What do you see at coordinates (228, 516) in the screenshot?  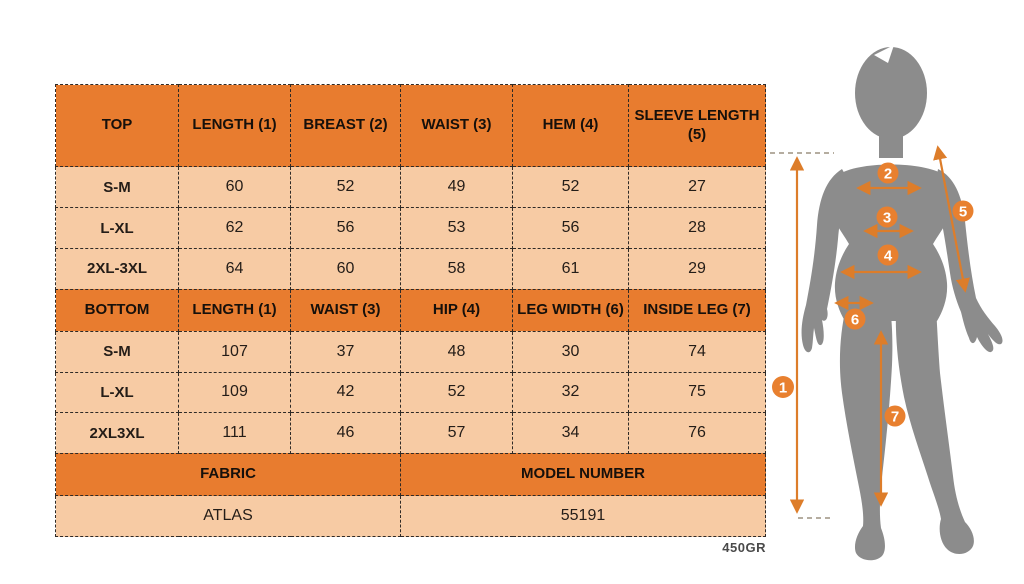 I see `fabric-value: ATLAS` at bounding box center [228, 516].